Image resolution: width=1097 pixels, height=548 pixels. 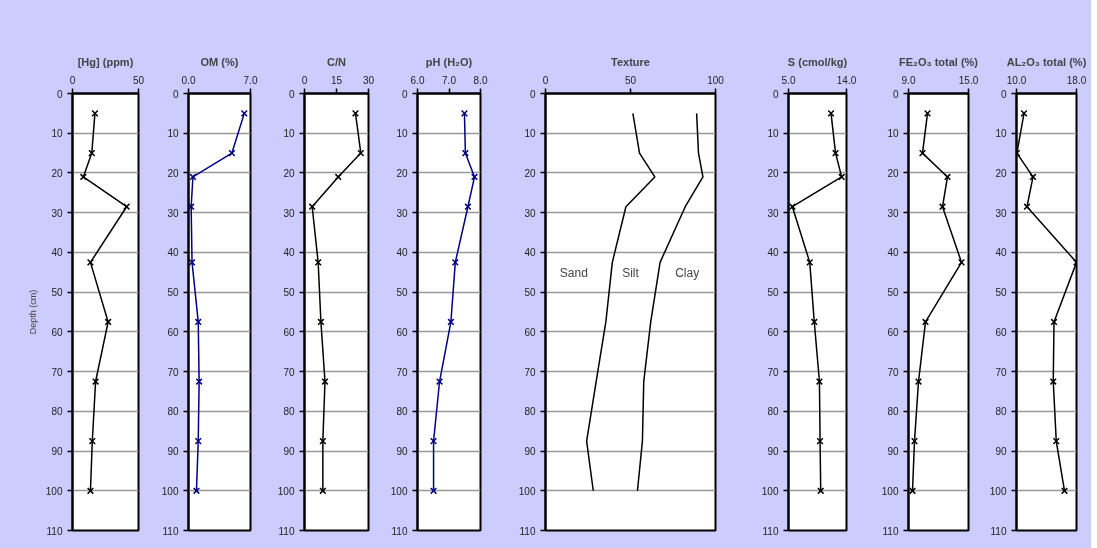 I want to click on chart-title: AL₂O₃ total (%), so click(x=1046, y=61).